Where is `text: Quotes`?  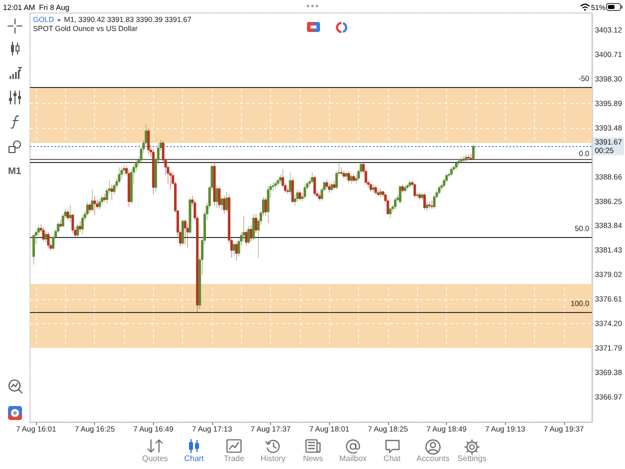 text: Quotes is located at coordinates (155, 459).